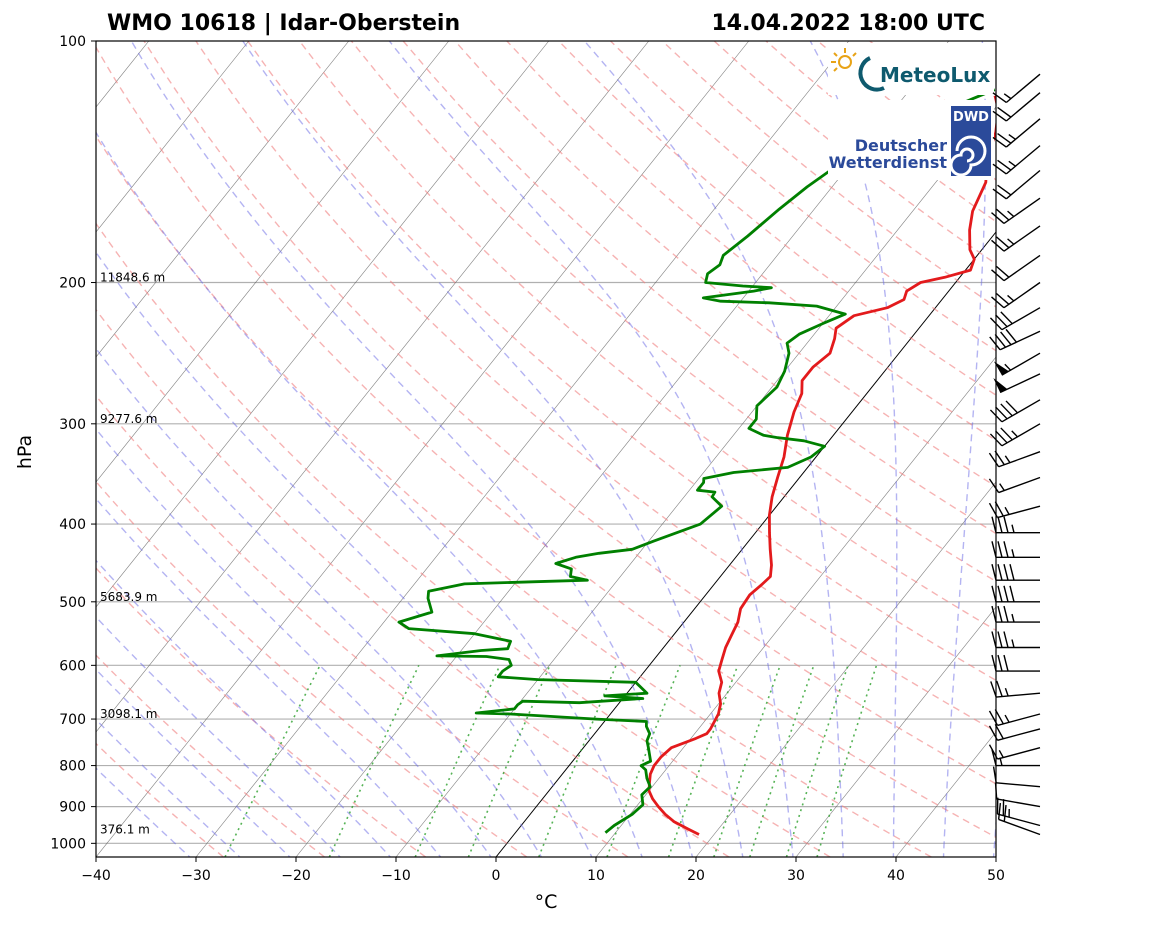 The image size is (1160, 929). Describe the element at coordinates (25, 452) in the screenshot. I see `y-axis-label: hPa` at that location.